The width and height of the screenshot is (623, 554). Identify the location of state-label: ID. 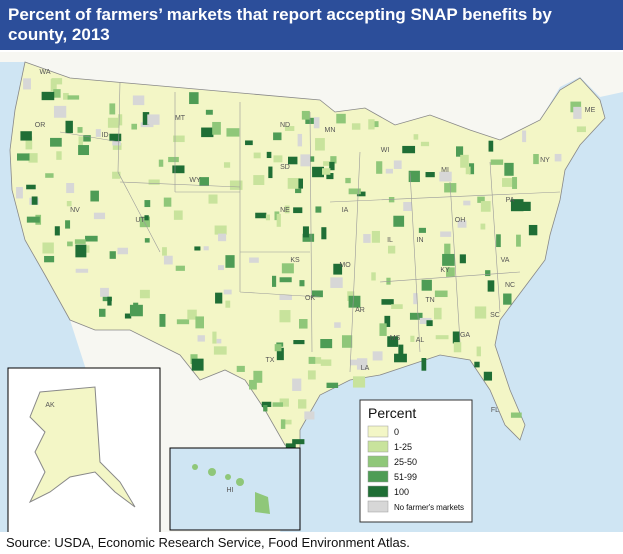
(105, 135).